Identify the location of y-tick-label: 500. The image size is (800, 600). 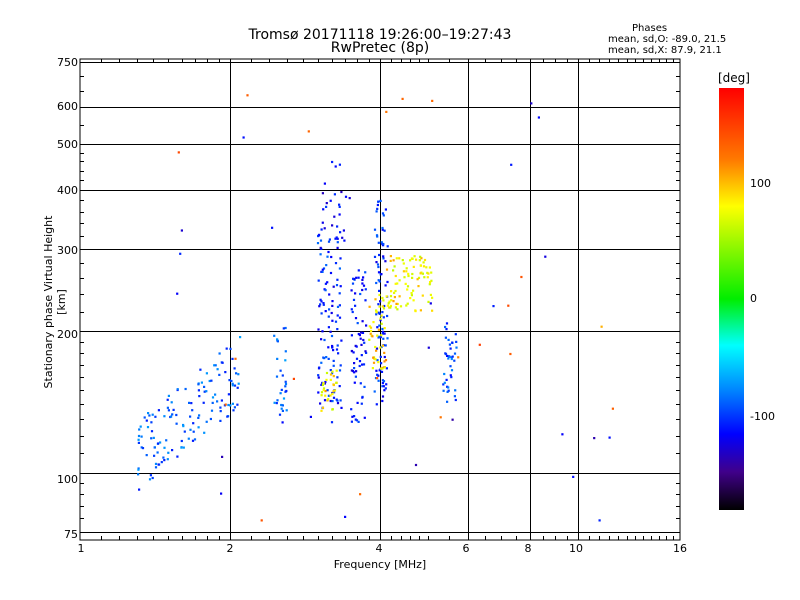
(67, 144).